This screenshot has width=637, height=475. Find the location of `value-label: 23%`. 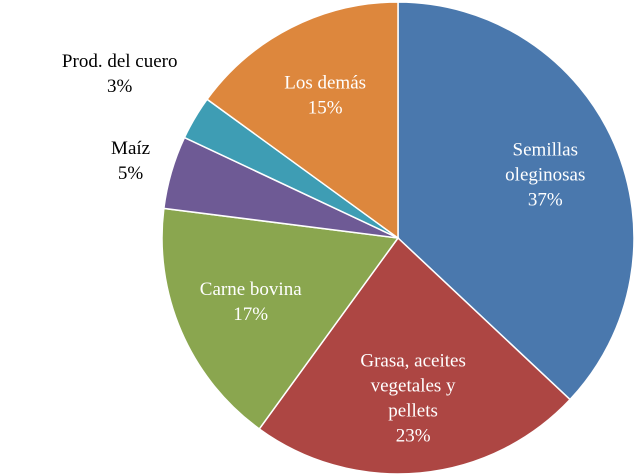

value-label: 23% is located at coordinates (413, 435).